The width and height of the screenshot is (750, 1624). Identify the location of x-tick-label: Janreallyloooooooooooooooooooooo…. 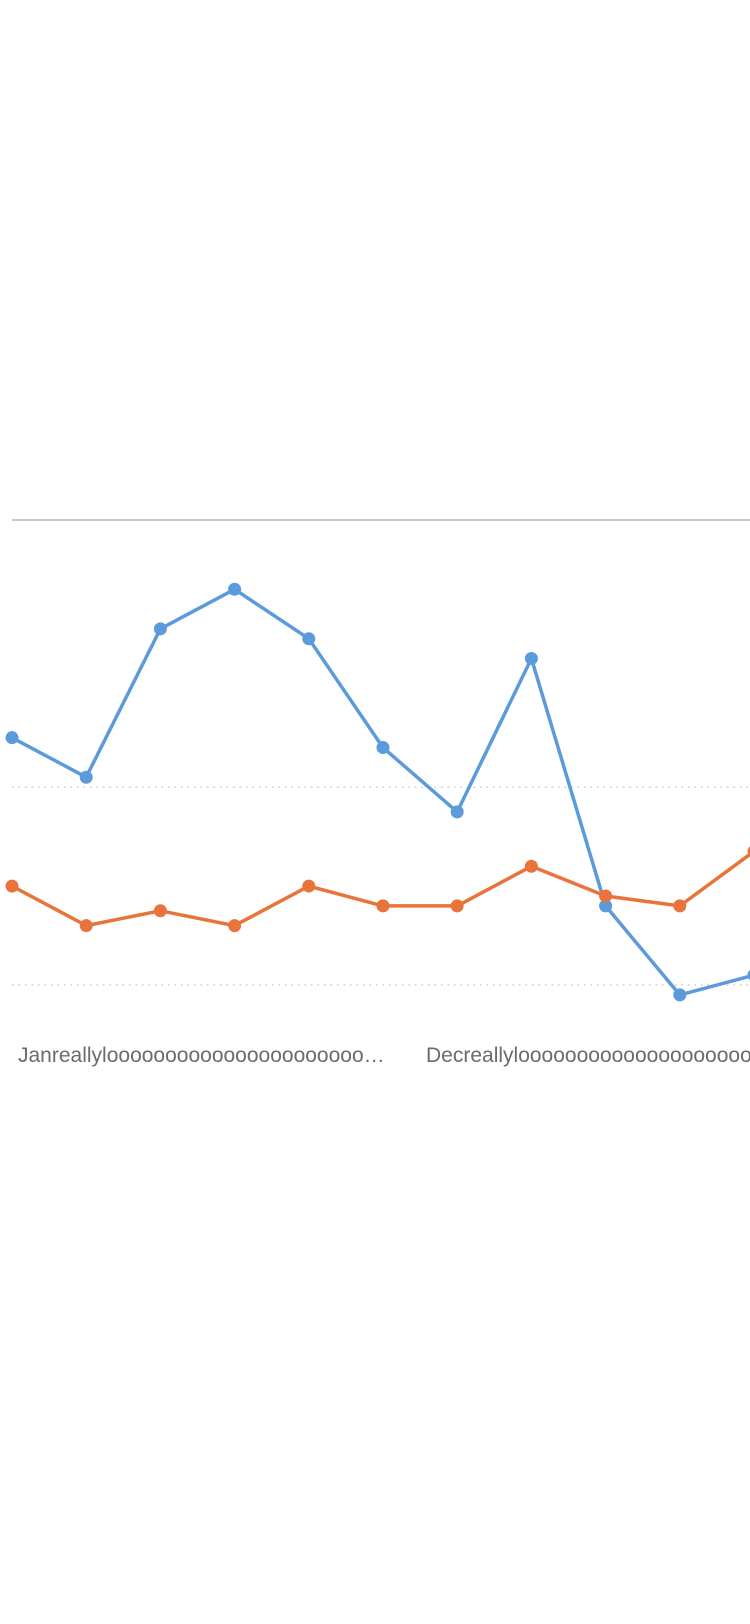
(201, 1055).